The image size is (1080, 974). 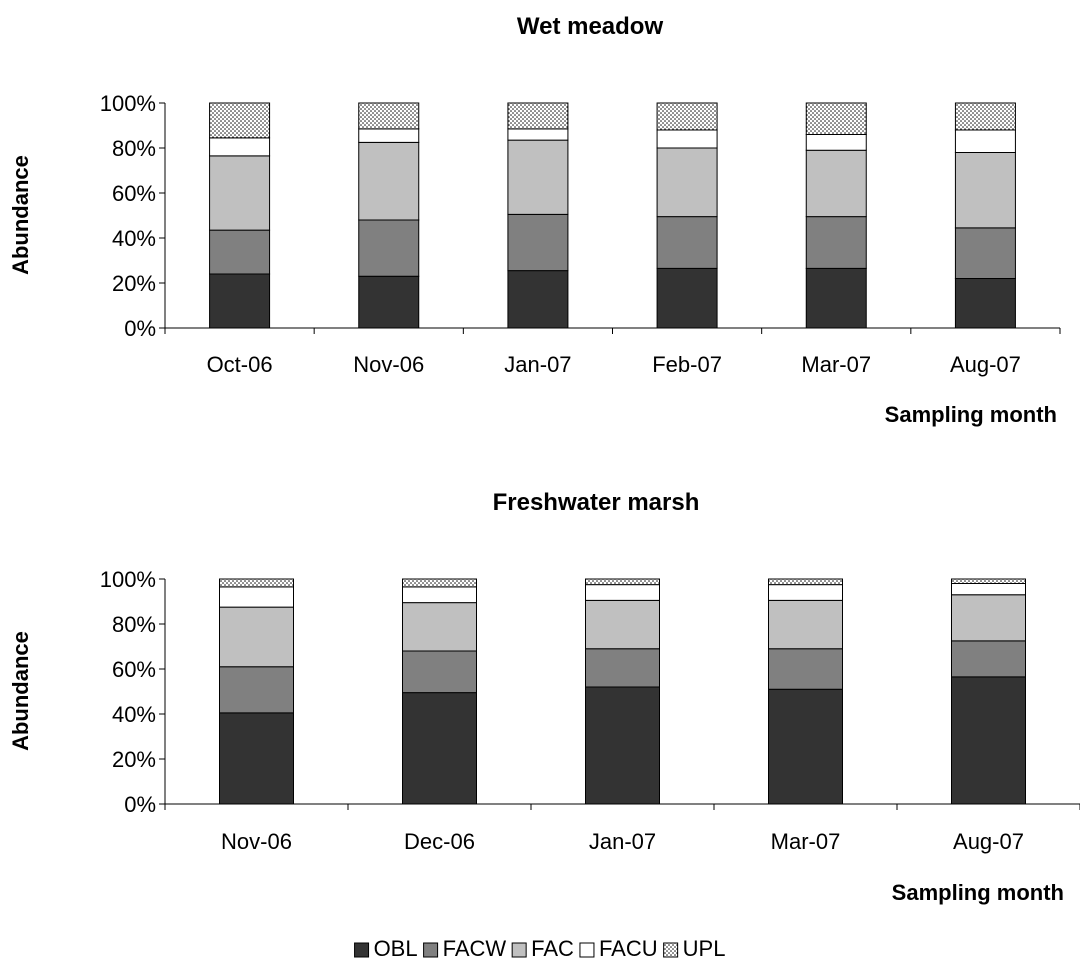 What do you see at coordinates (464, 948) in the screenshot?
I see `legend-item-facw: FACW` at bounding box center [464, 948].